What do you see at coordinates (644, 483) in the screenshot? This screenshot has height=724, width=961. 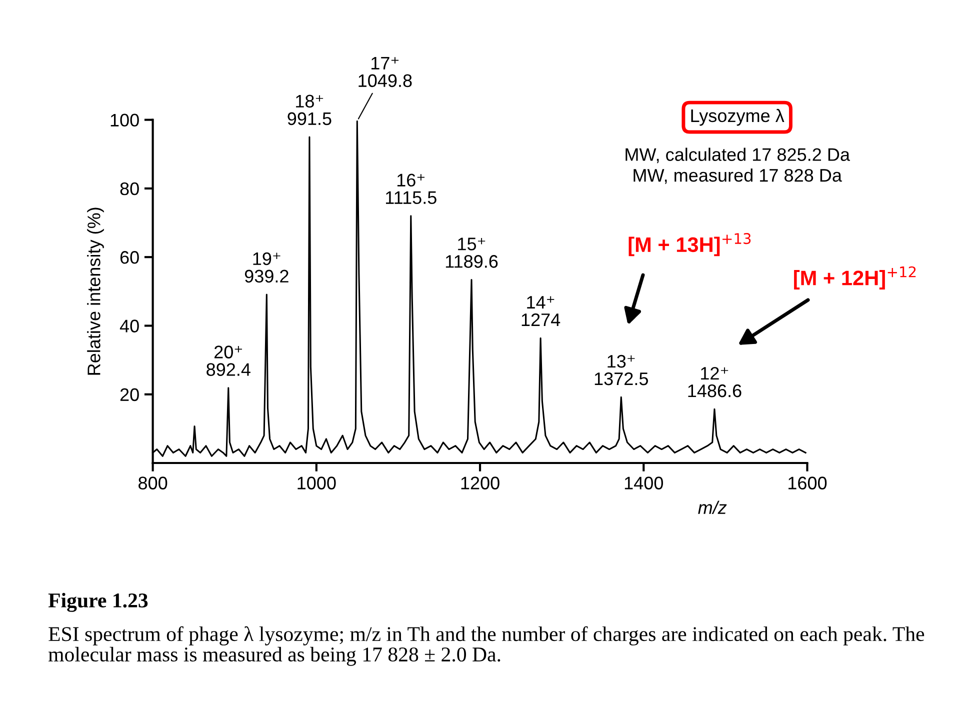 I see `x-tick-label: 1400` at bounding box center [644, 483].